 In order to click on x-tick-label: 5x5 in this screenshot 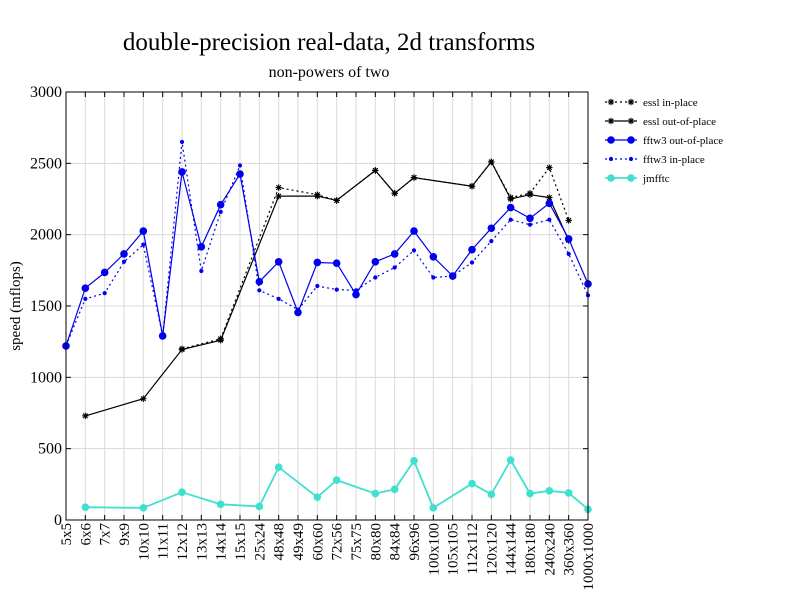, I will do `click(67, 534)`.